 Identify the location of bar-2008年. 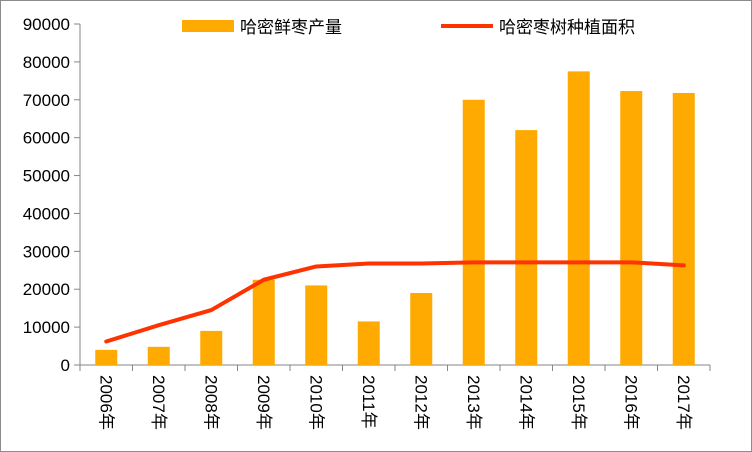
(211, 347).